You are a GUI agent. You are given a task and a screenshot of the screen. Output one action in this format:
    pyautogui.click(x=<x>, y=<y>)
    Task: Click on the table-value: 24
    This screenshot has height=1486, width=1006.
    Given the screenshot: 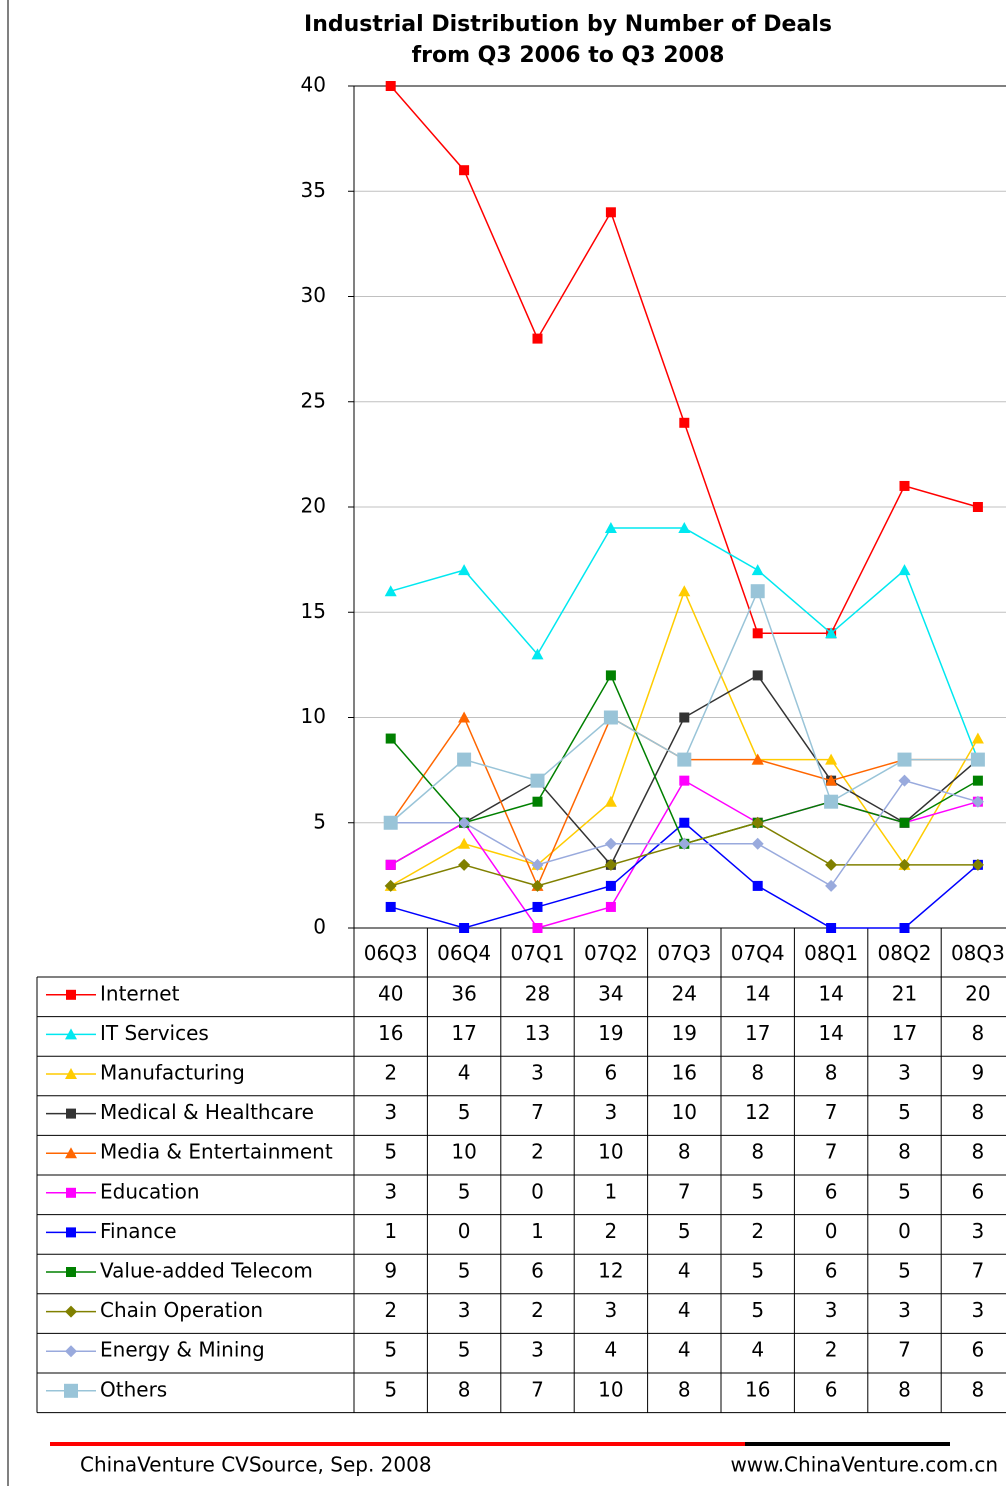 What is the action you would take?
    pyautogui.click(x=684, y=993)
    